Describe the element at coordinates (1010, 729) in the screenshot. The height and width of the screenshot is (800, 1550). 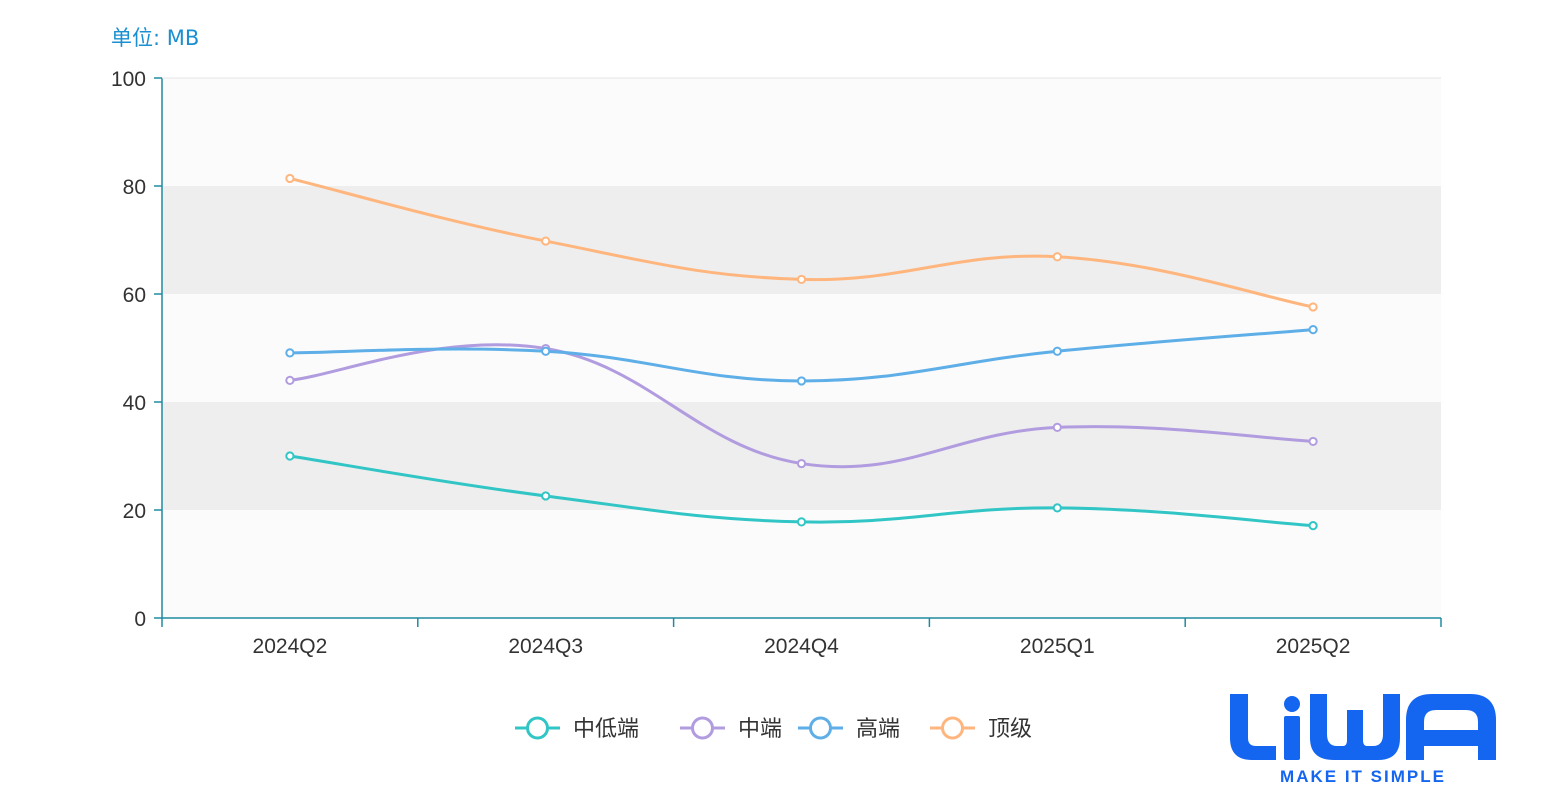
I see `legend-label: 顶级` at that location.